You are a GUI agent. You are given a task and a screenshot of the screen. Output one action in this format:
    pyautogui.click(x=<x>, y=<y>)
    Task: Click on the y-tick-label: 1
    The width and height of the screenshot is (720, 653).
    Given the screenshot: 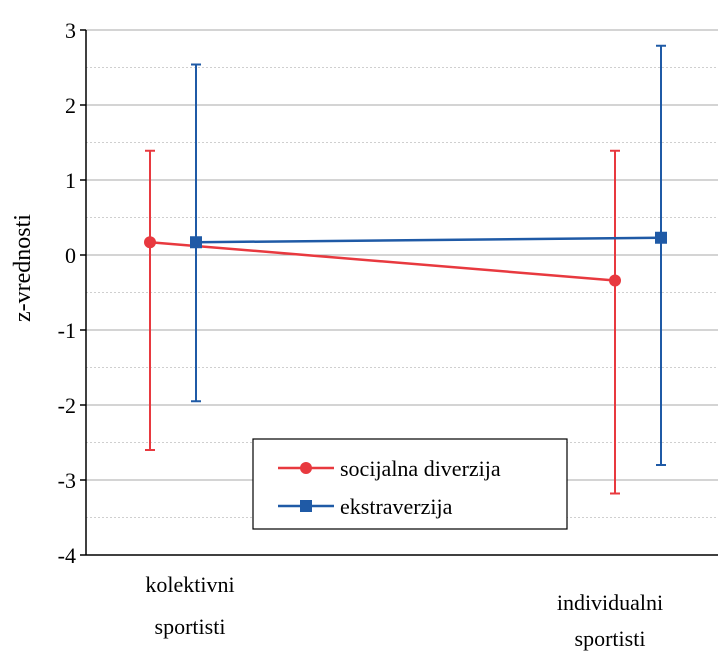 What is the action you would take?
    pyautogui.click(x=70, y=180)
    